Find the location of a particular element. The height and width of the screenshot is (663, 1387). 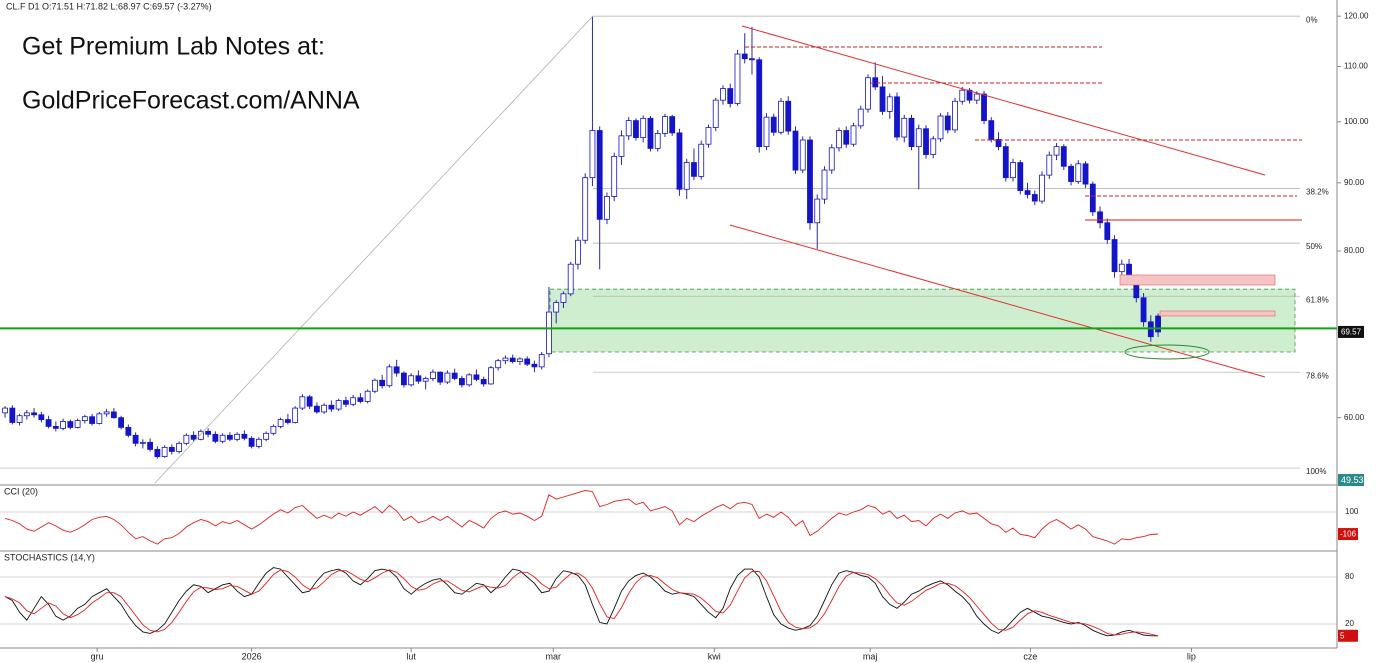

price-label-box is located at coordinates (1351, 480).